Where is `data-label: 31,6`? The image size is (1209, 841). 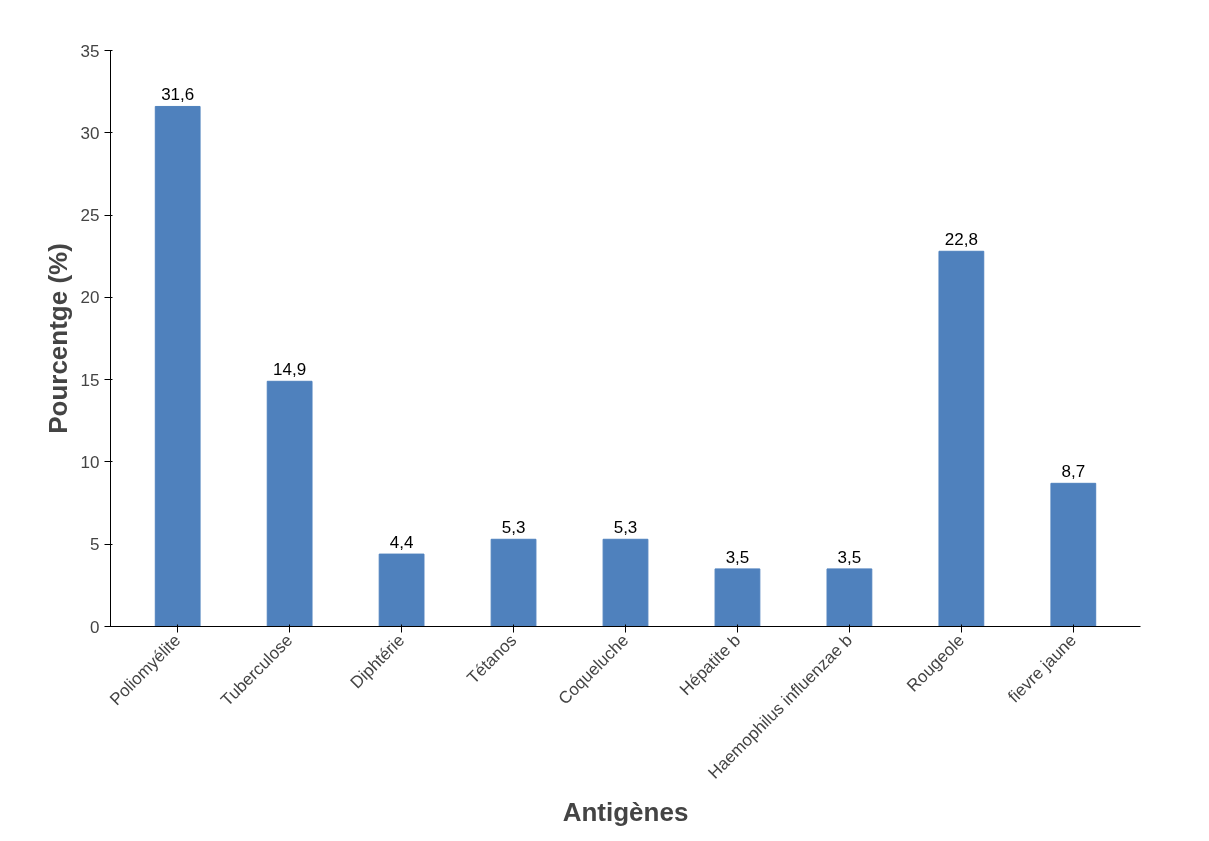 data-label: 31,6 is located at coordinates (178, 95).